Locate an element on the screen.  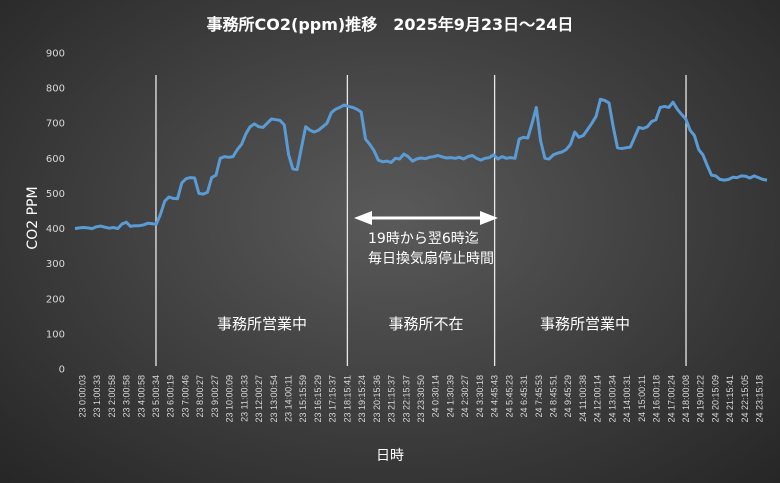
x-tick-label: 24 22:15:05 is located at coordinates (745, 399).